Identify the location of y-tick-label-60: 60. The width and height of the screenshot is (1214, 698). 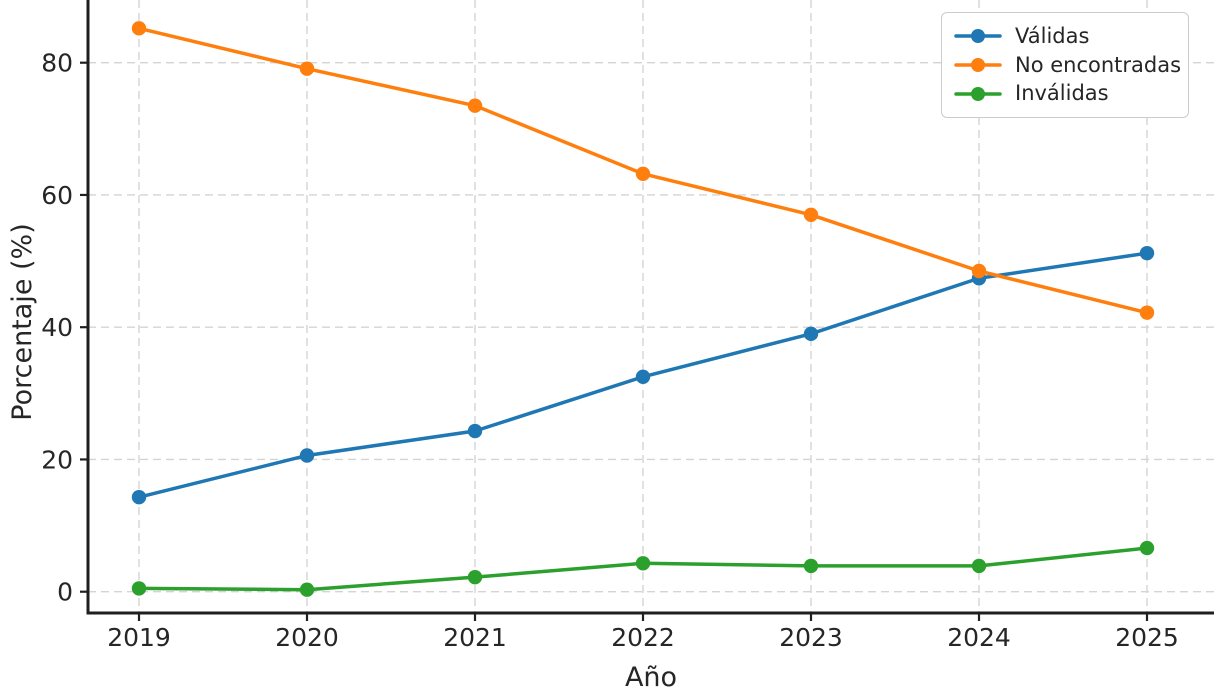
(57, 195).